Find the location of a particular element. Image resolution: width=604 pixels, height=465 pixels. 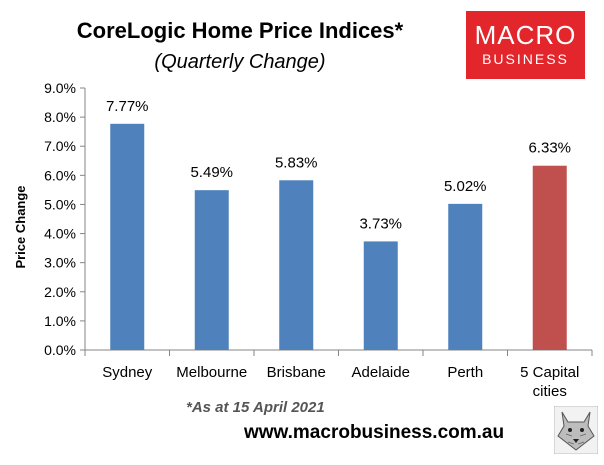

y-tick-label: 6.0% is located at coordinates (60, 175).